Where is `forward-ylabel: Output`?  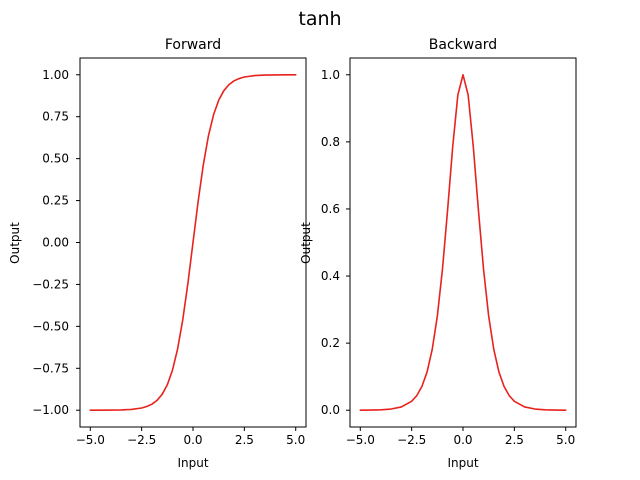 forward-ylabel: Output is located at coordinates (15, 243).